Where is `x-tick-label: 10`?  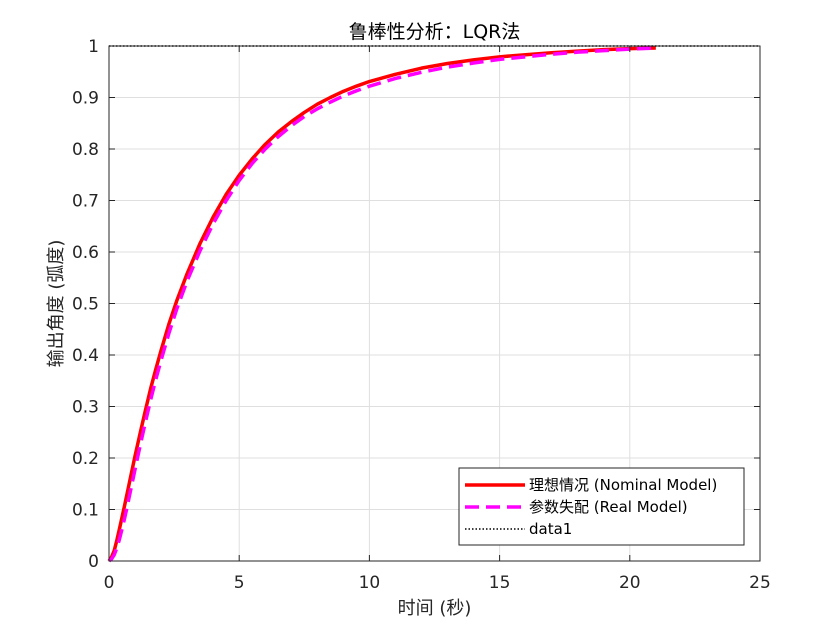
x-tick-label: 10 is located at coordinates (370, 583).